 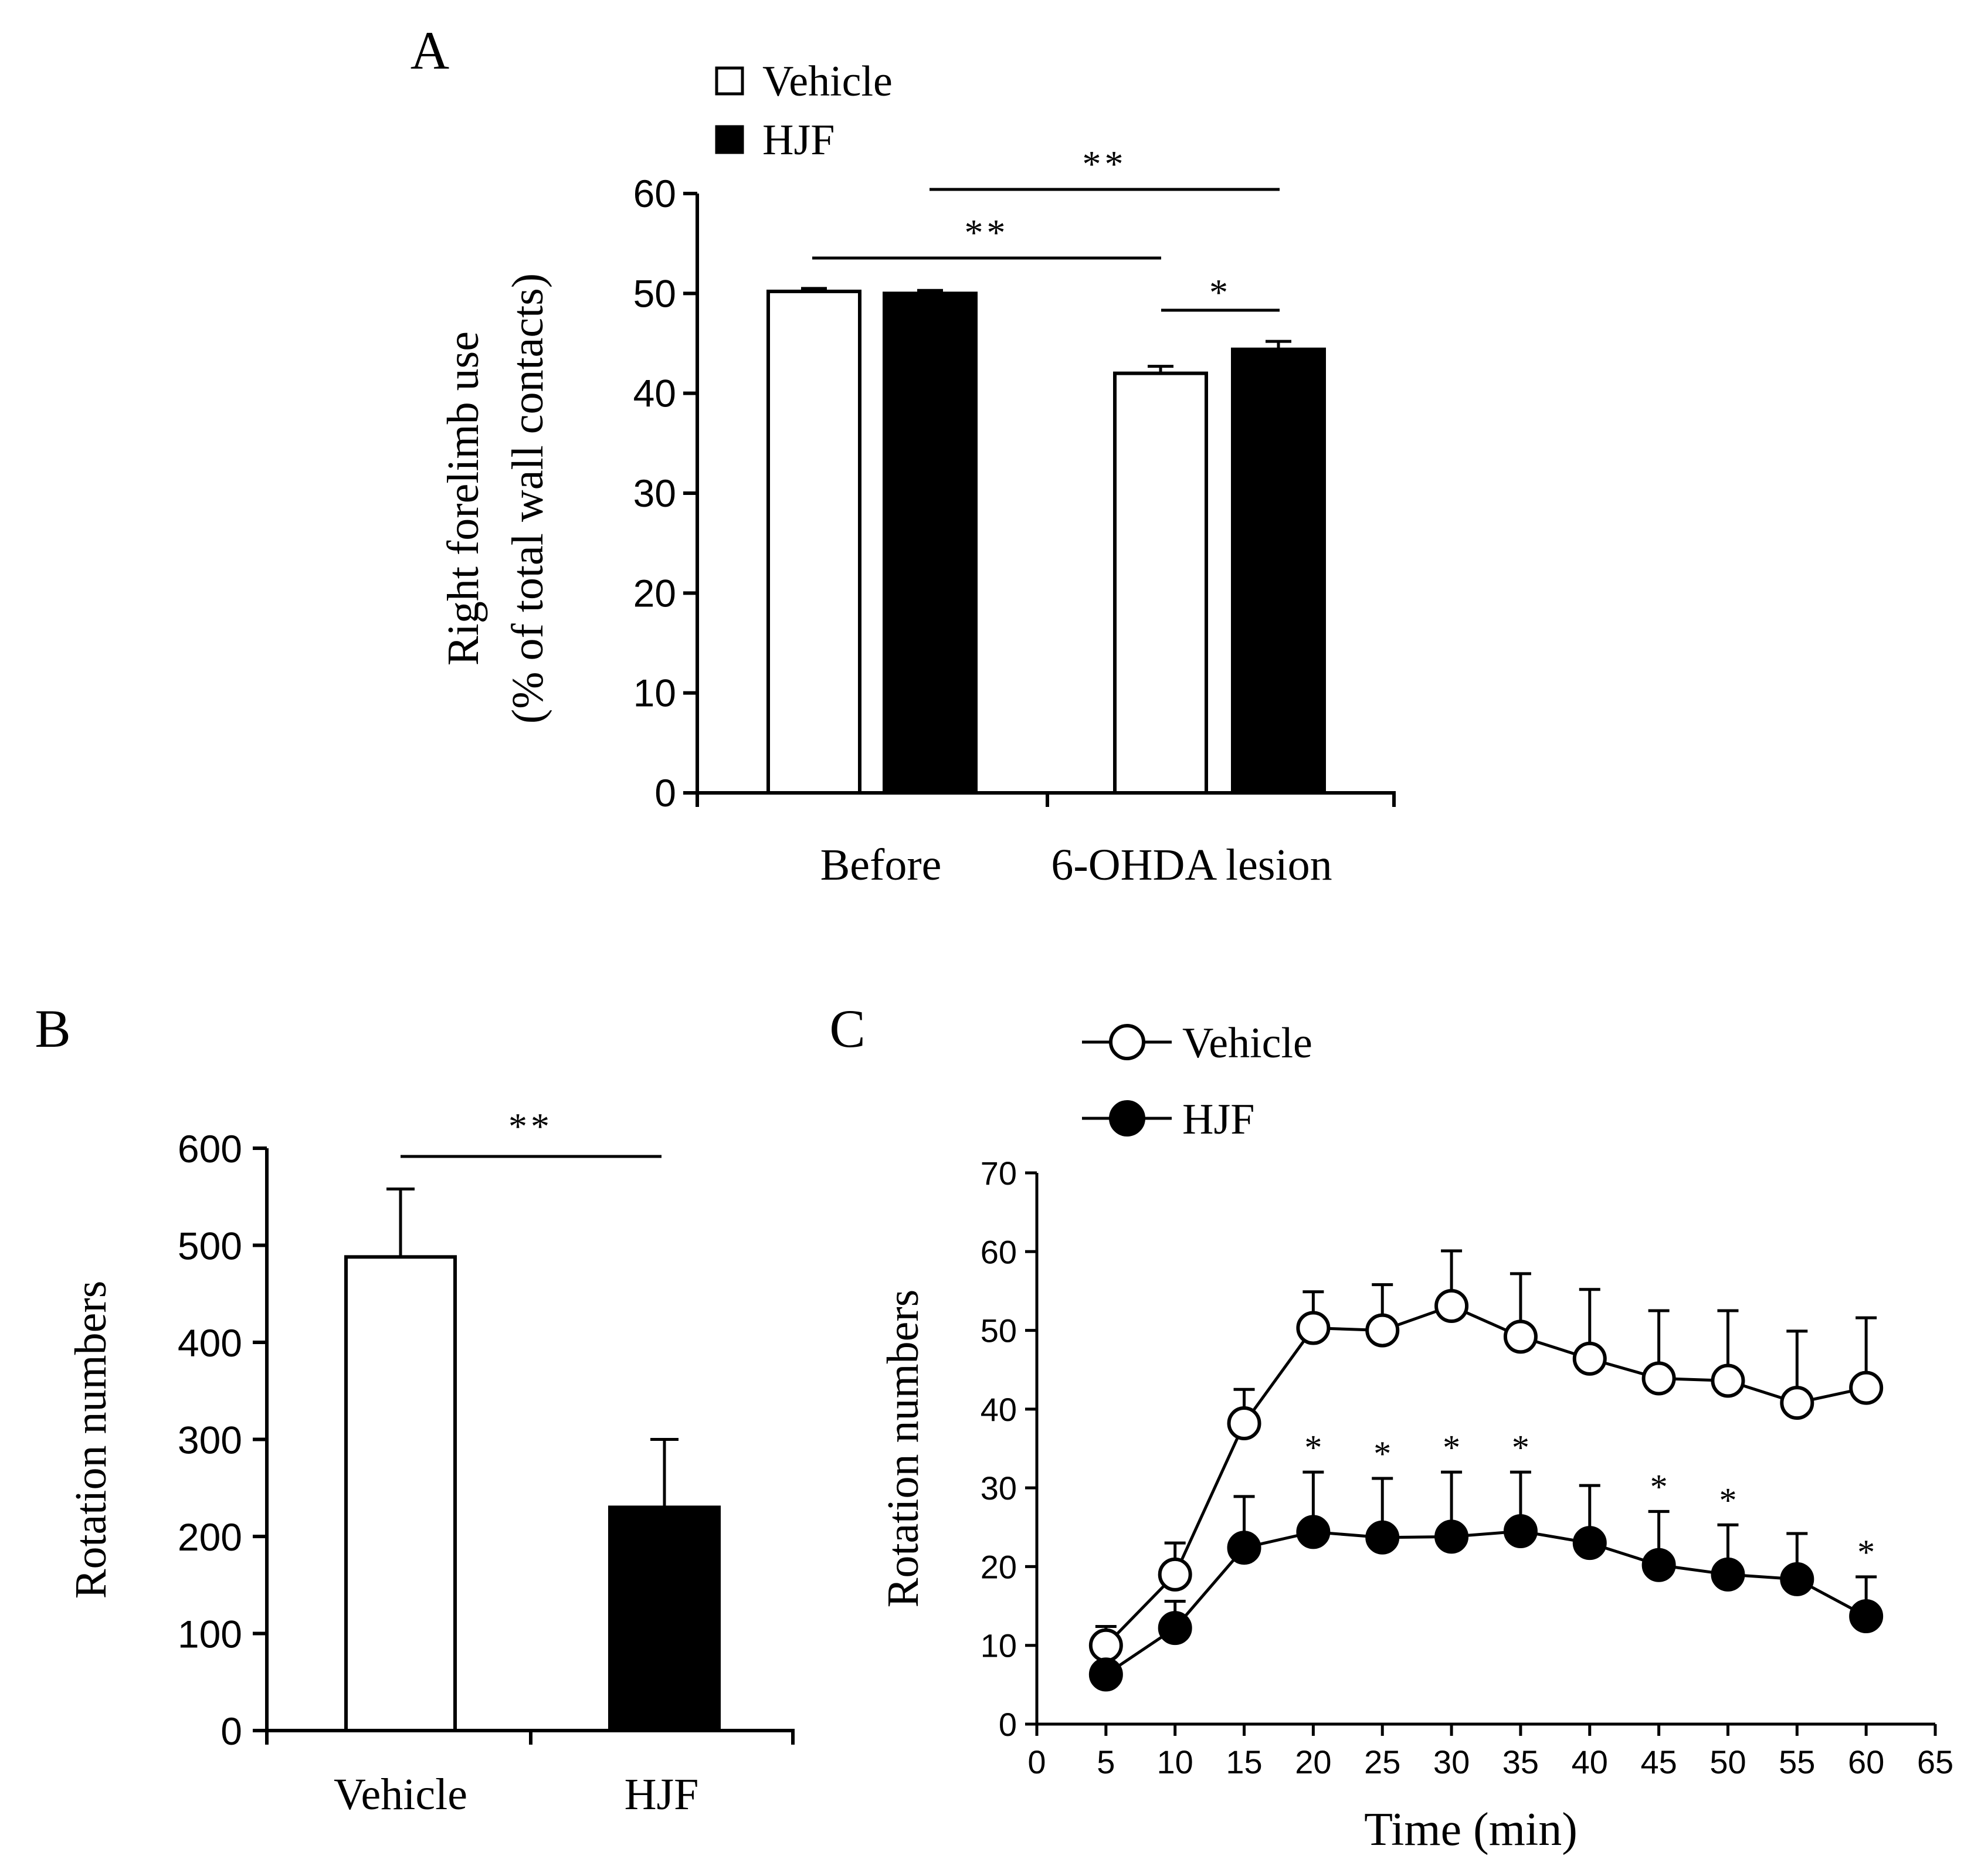 What do you see at coordinates (847, 1029) in the screenshot?
I see `panel-label-c: C` at bounding box center [847, 1029].